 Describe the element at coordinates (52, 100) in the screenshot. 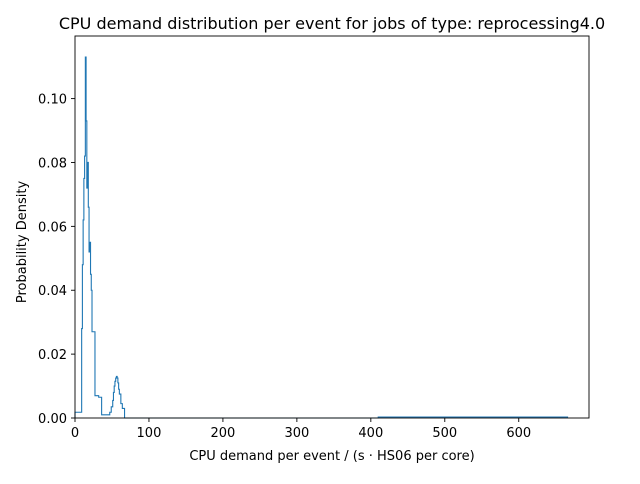

I see `y-tick-label: 0.10` at that location.